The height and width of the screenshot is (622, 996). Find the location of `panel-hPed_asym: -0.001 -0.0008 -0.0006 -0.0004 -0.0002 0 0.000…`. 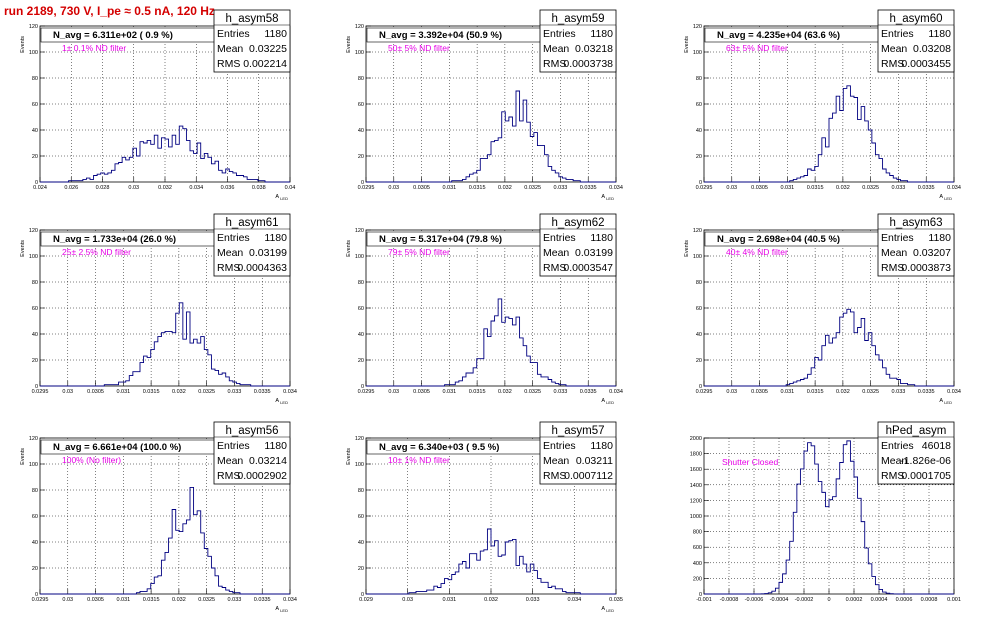

panel-hPed_asym: -0.001 -0.0008 -0.0006 -0.0004 -0.0002 0 0.000… is located at coordinates (825, 512).